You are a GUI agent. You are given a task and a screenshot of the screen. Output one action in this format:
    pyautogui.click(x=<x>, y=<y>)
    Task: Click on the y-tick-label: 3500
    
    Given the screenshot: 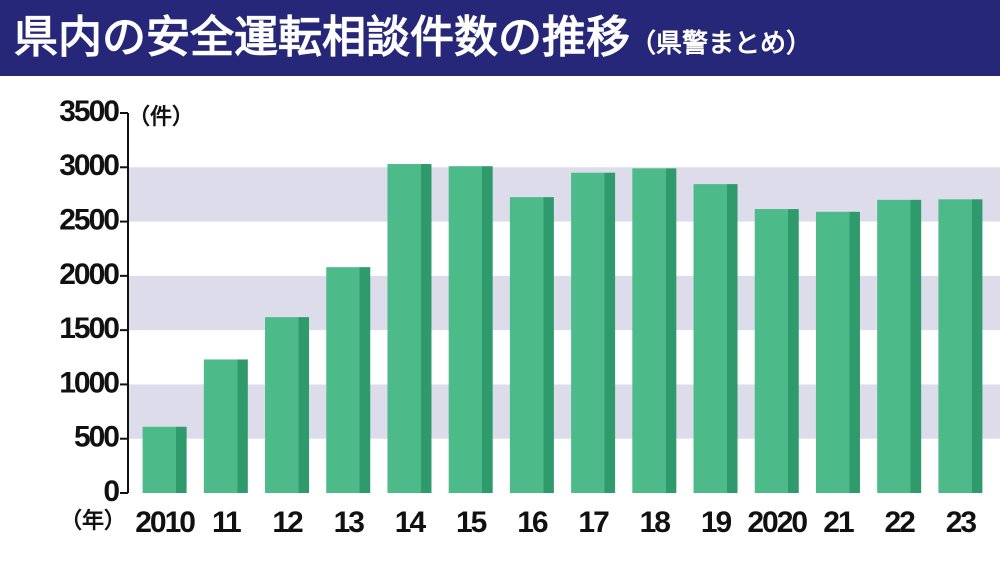 What is the action you would take?
    pyautogui.click(x=89, y=111)
    